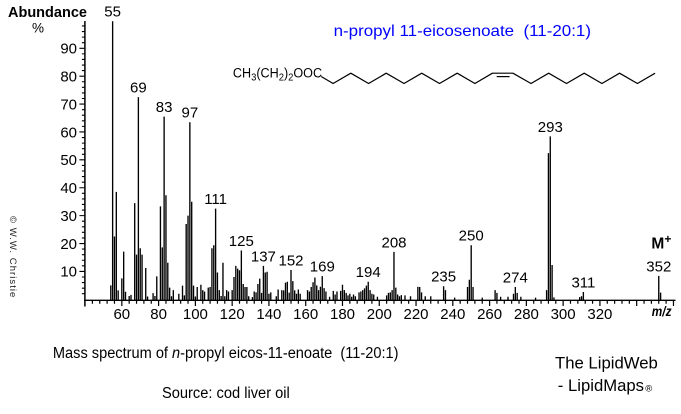 The image size is (681, 414). What do you see at coordinates (658, 266) in the screenshot?
I see `svg-text: 352` at bounding box center [658, 266].